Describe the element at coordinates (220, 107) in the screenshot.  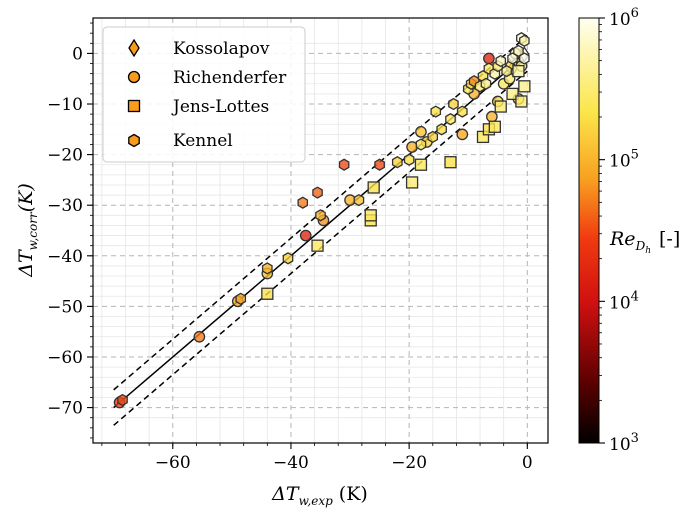
I see `legend-label-jens-lottes: Jens-Lottes` at that location.